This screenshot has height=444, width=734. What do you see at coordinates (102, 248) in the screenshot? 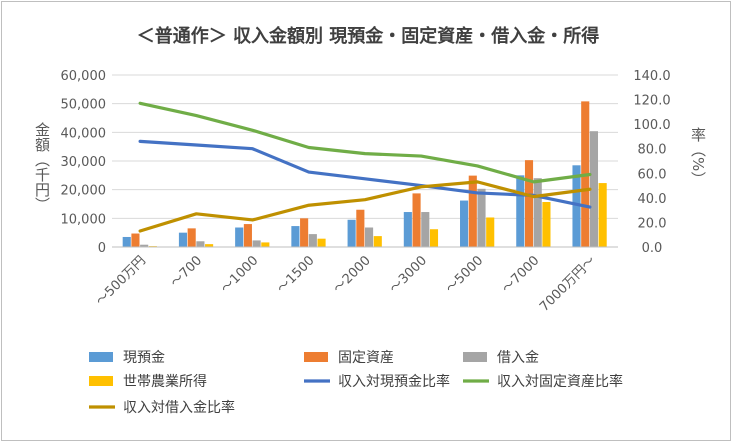
I see `y-left-tick-label: 0` at bounding box center [102, 248].